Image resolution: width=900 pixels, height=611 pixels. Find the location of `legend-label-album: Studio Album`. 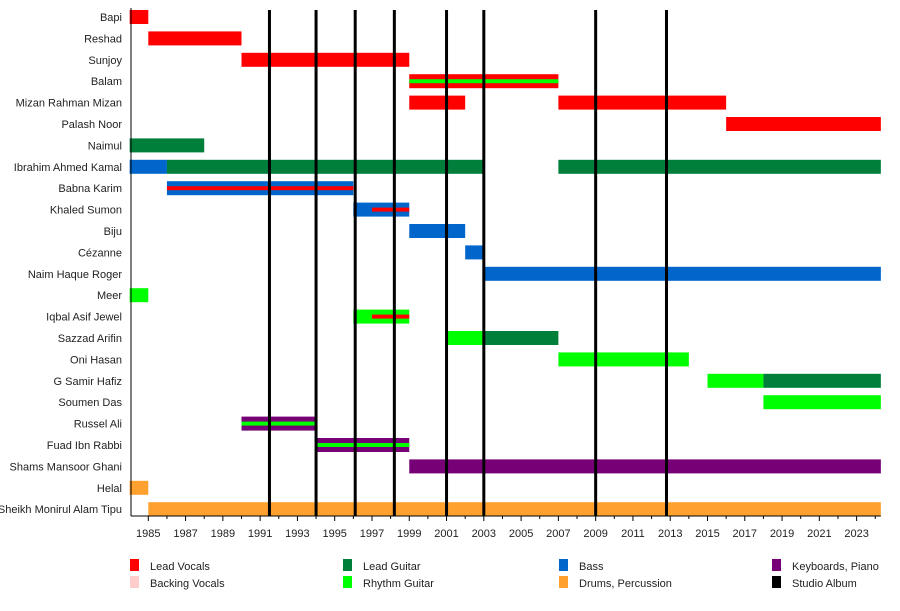

legend-label-album: Studio Album is located at coordinates (824, 584).